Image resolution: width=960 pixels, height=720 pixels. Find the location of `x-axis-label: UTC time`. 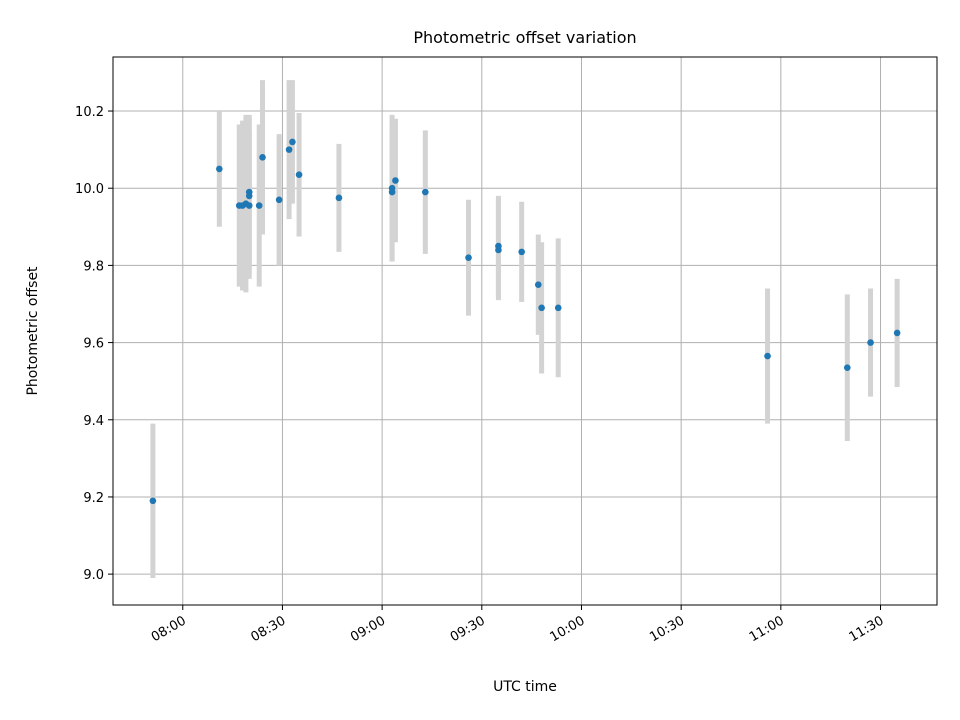

x-axis-label: UTC time is located at coordinates (525, 687).